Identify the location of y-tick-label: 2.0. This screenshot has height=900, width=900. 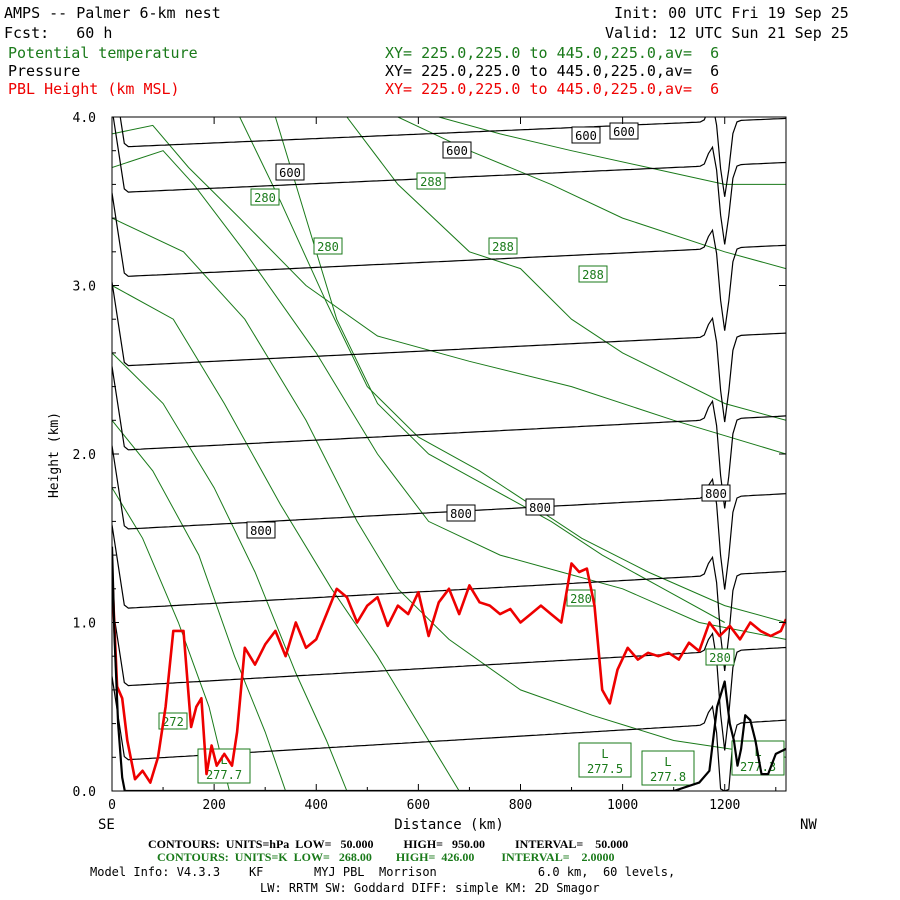
(84, 455).